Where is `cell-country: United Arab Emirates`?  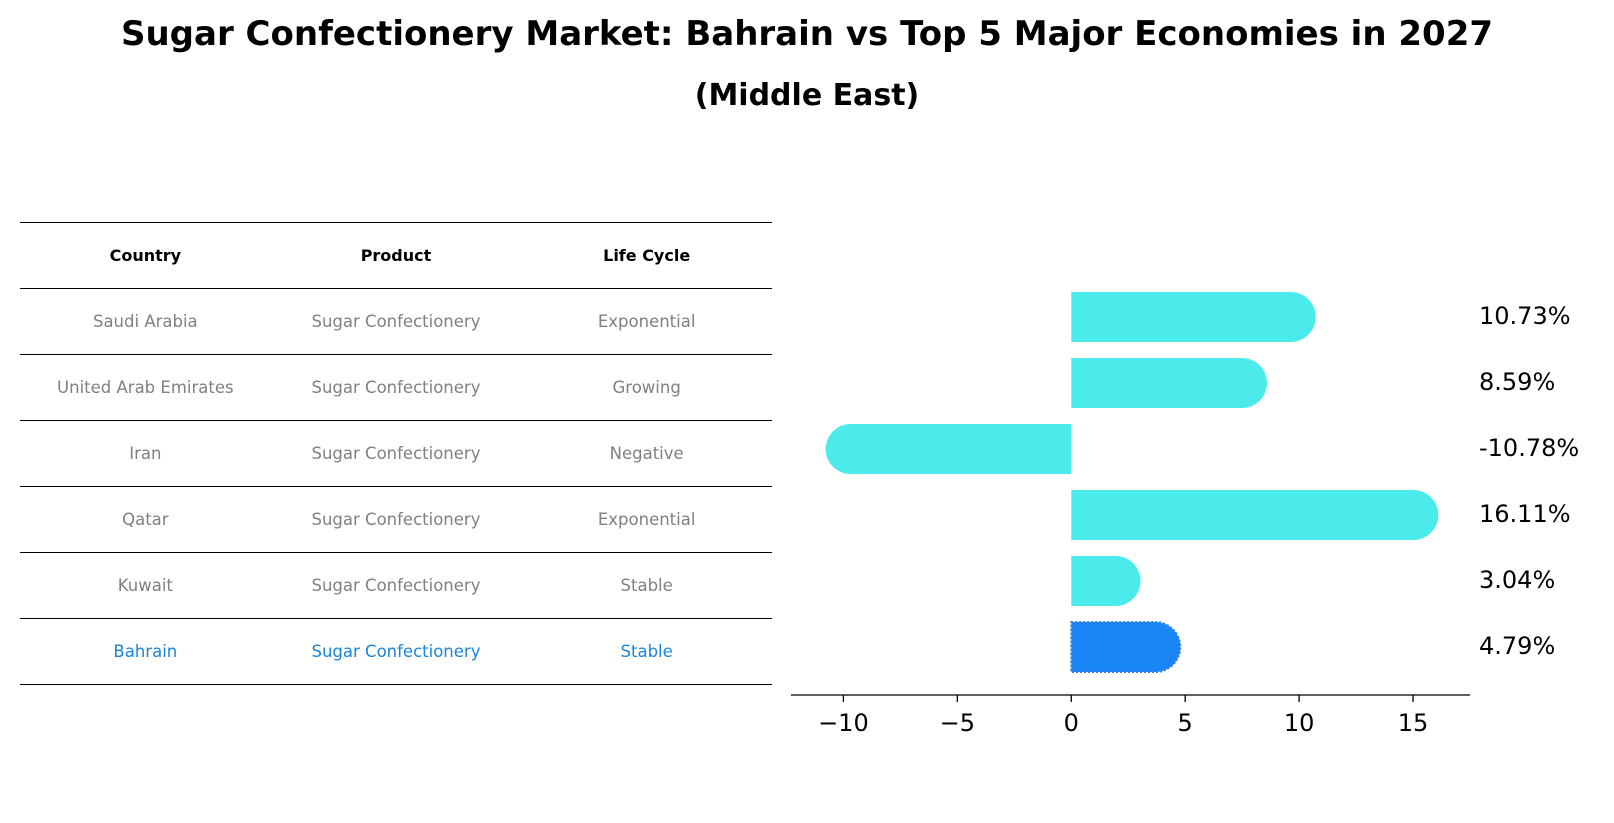
cell-country: United Arab Emirates is located at coordinates (145, 387).